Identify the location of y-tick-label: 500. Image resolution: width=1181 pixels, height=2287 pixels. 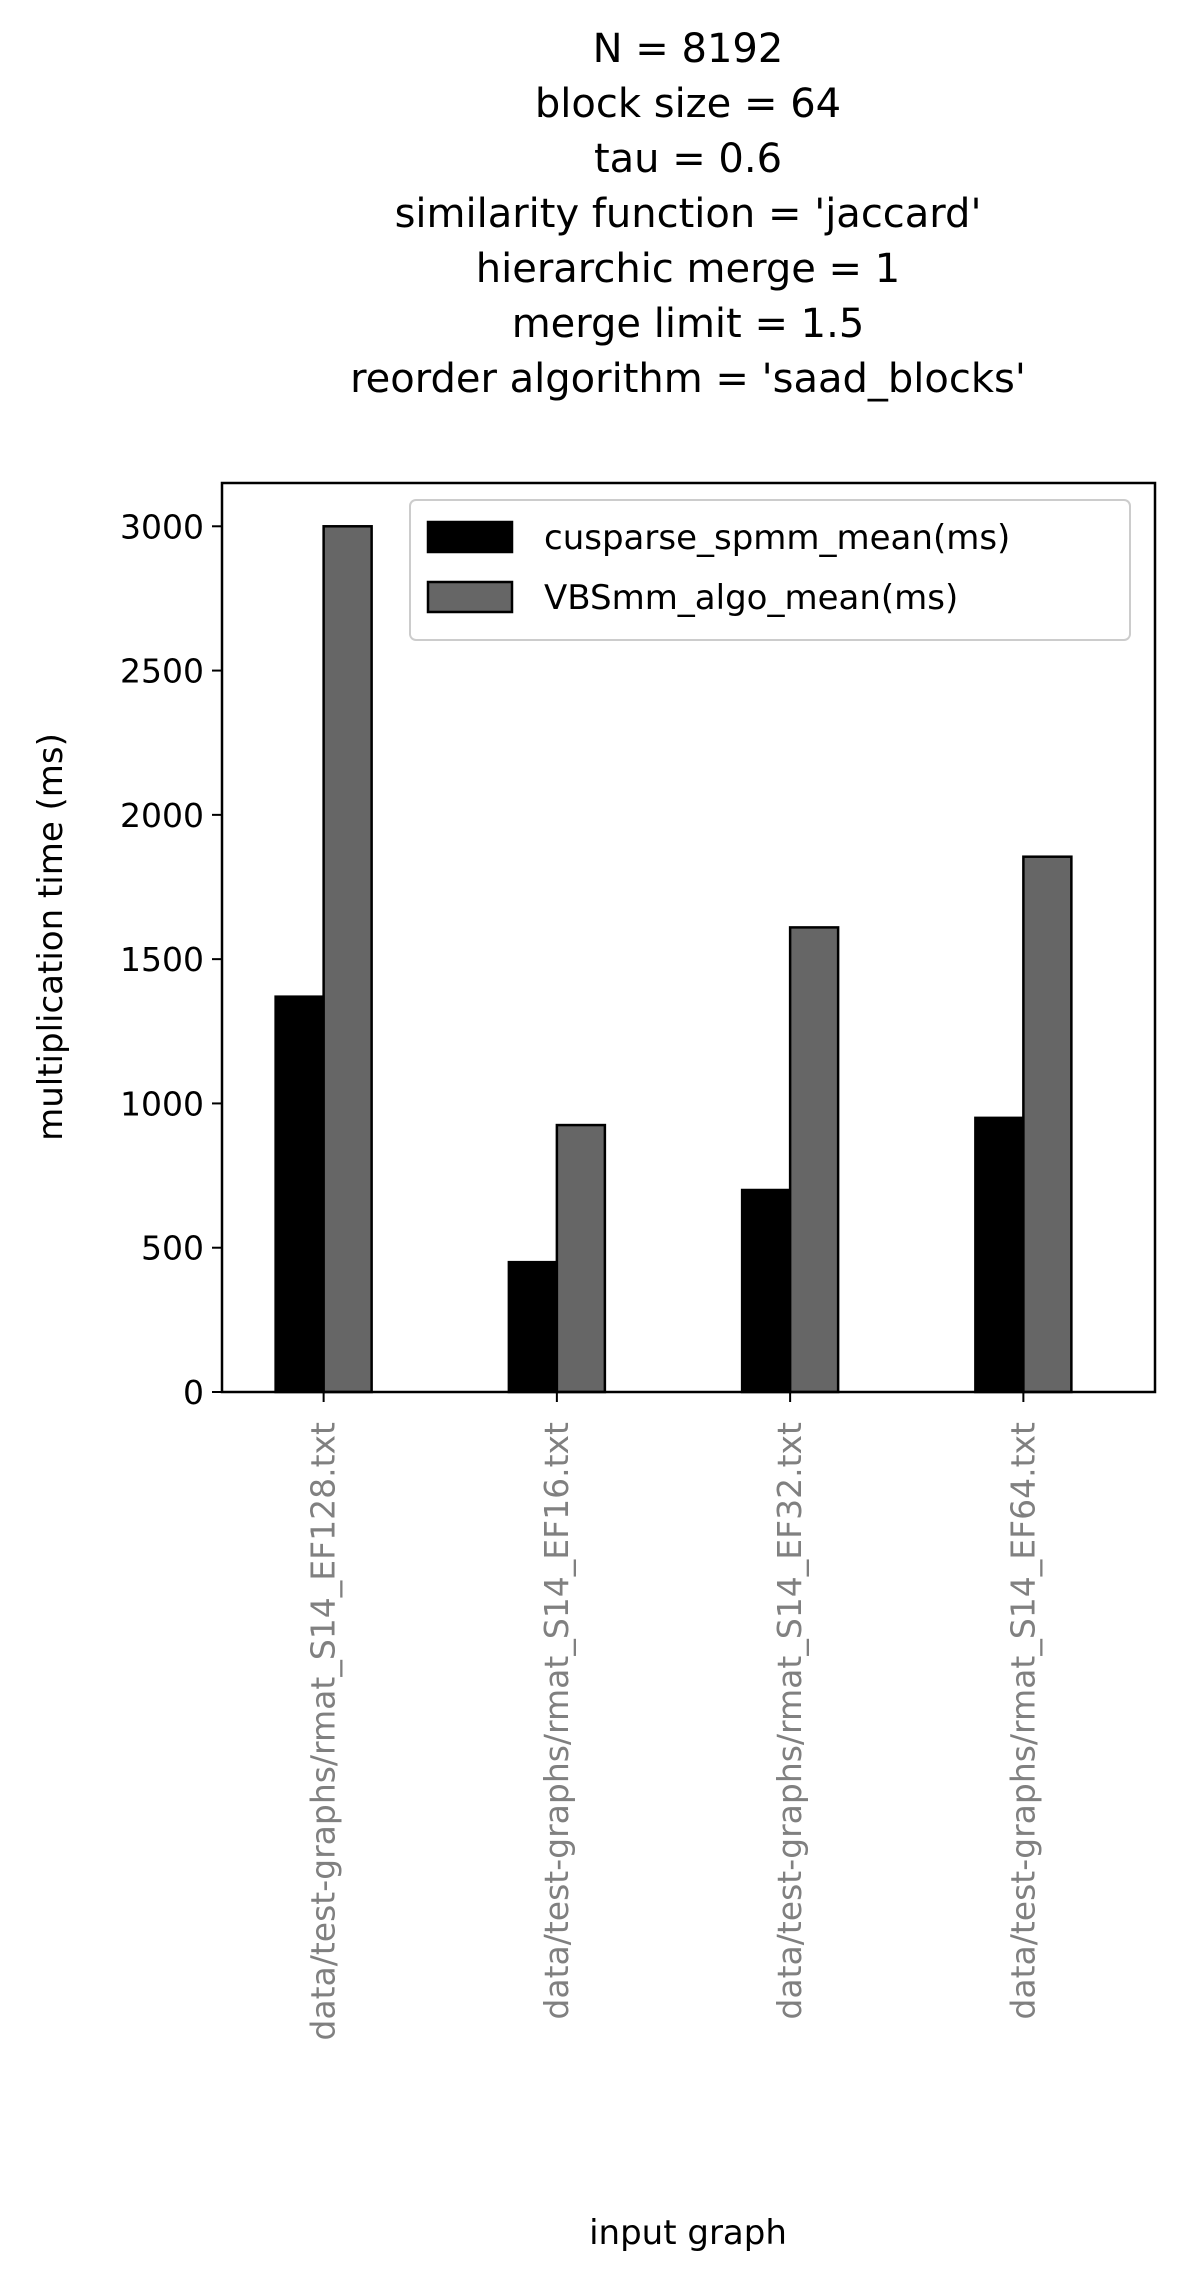
(172, 1248).